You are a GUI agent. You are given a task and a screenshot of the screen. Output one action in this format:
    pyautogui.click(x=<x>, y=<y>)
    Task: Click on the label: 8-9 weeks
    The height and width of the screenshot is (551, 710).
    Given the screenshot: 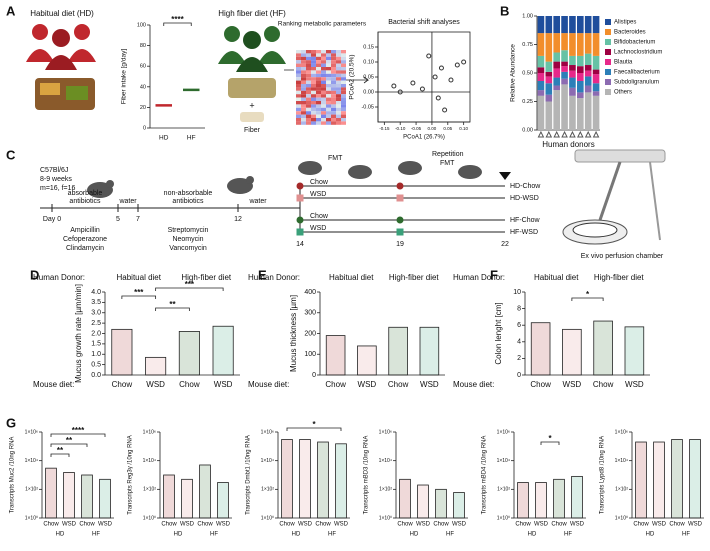 What is the action you would take?
    pyautogui.click(x=56, y=179)
    